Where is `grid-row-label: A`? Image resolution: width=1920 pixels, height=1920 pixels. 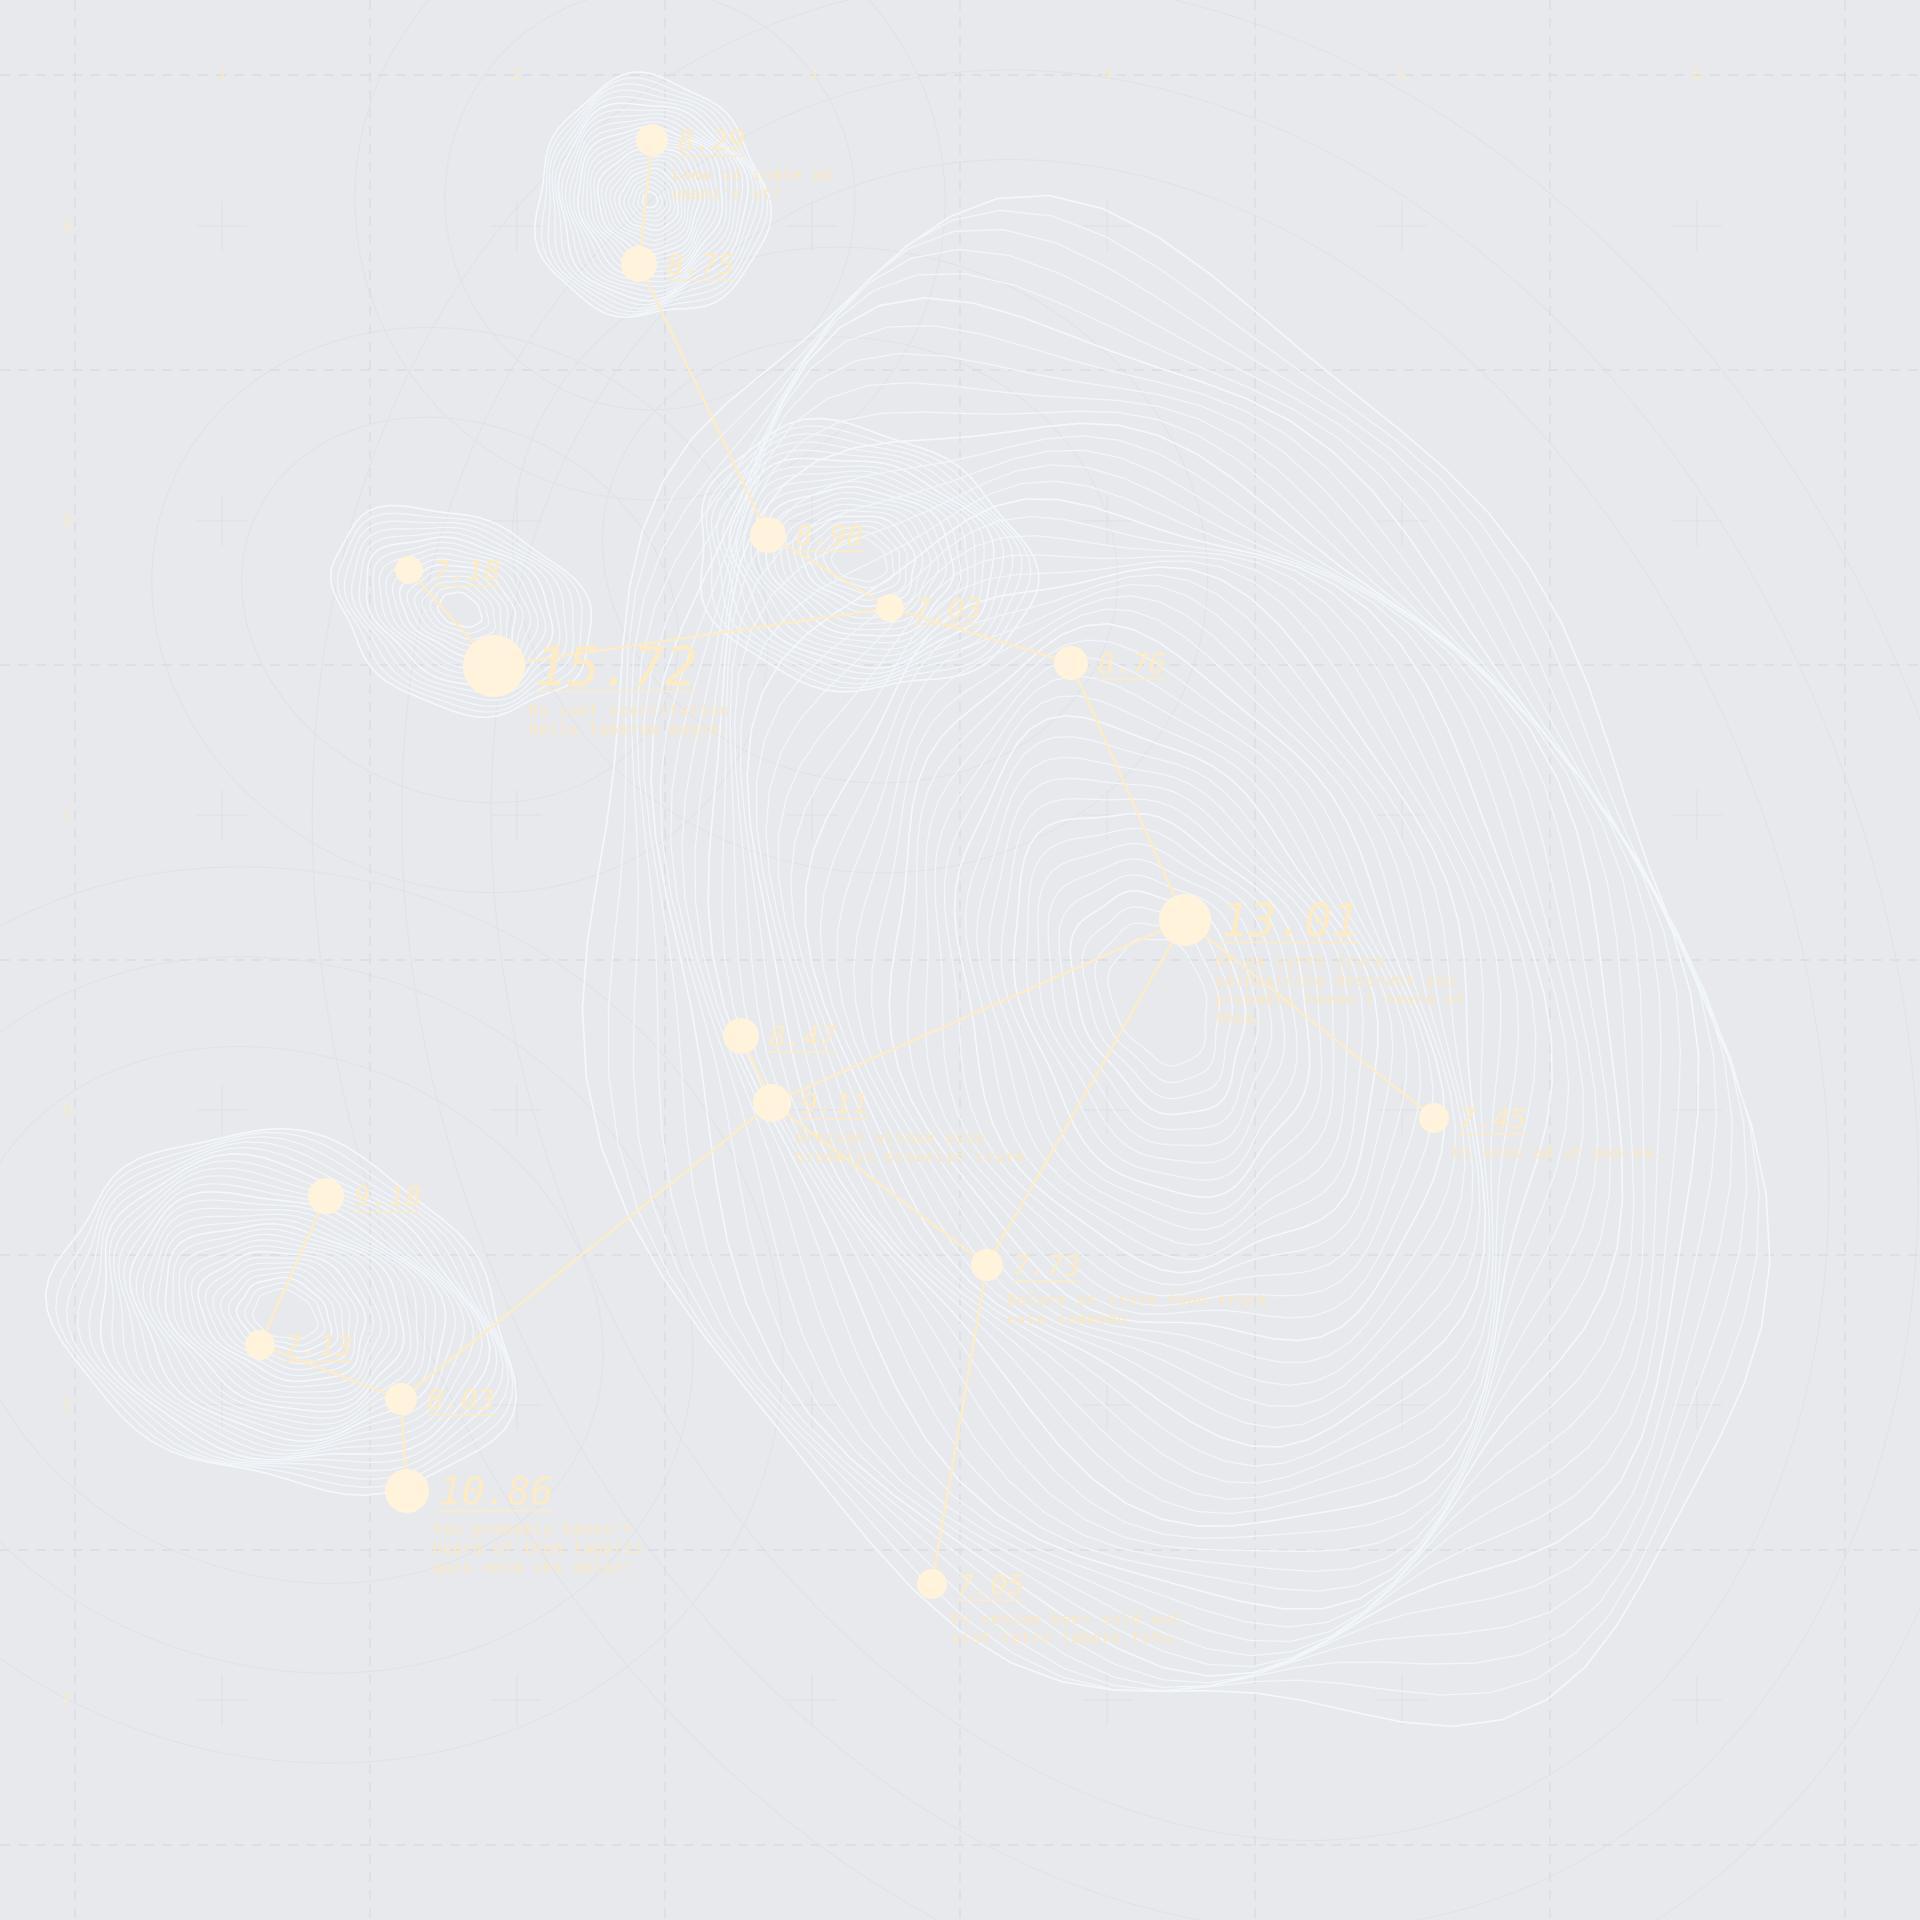
grid-row-label: A is located at coordinates (68, 227).